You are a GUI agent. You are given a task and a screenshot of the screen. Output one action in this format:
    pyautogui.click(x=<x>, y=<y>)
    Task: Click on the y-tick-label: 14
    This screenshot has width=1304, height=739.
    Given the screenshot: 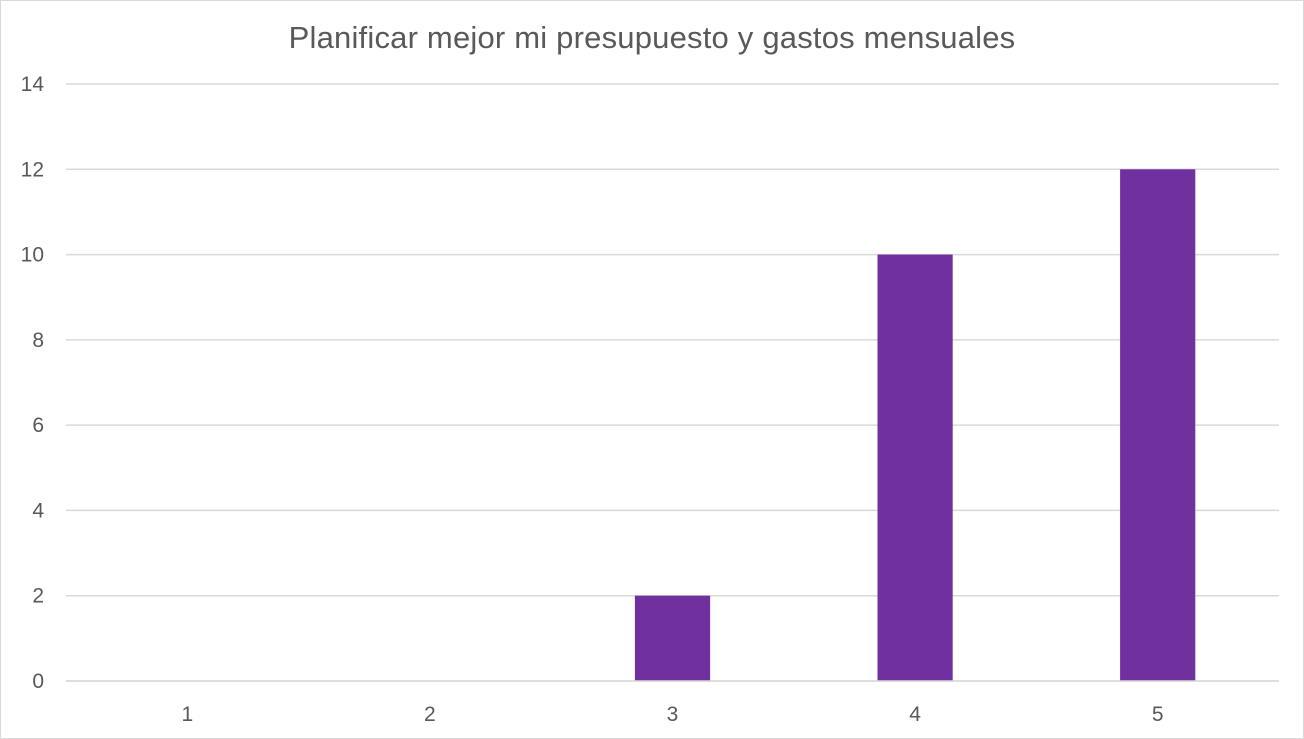 What is the action you would take?
    pyautogui.click(x=33, y=84)
    